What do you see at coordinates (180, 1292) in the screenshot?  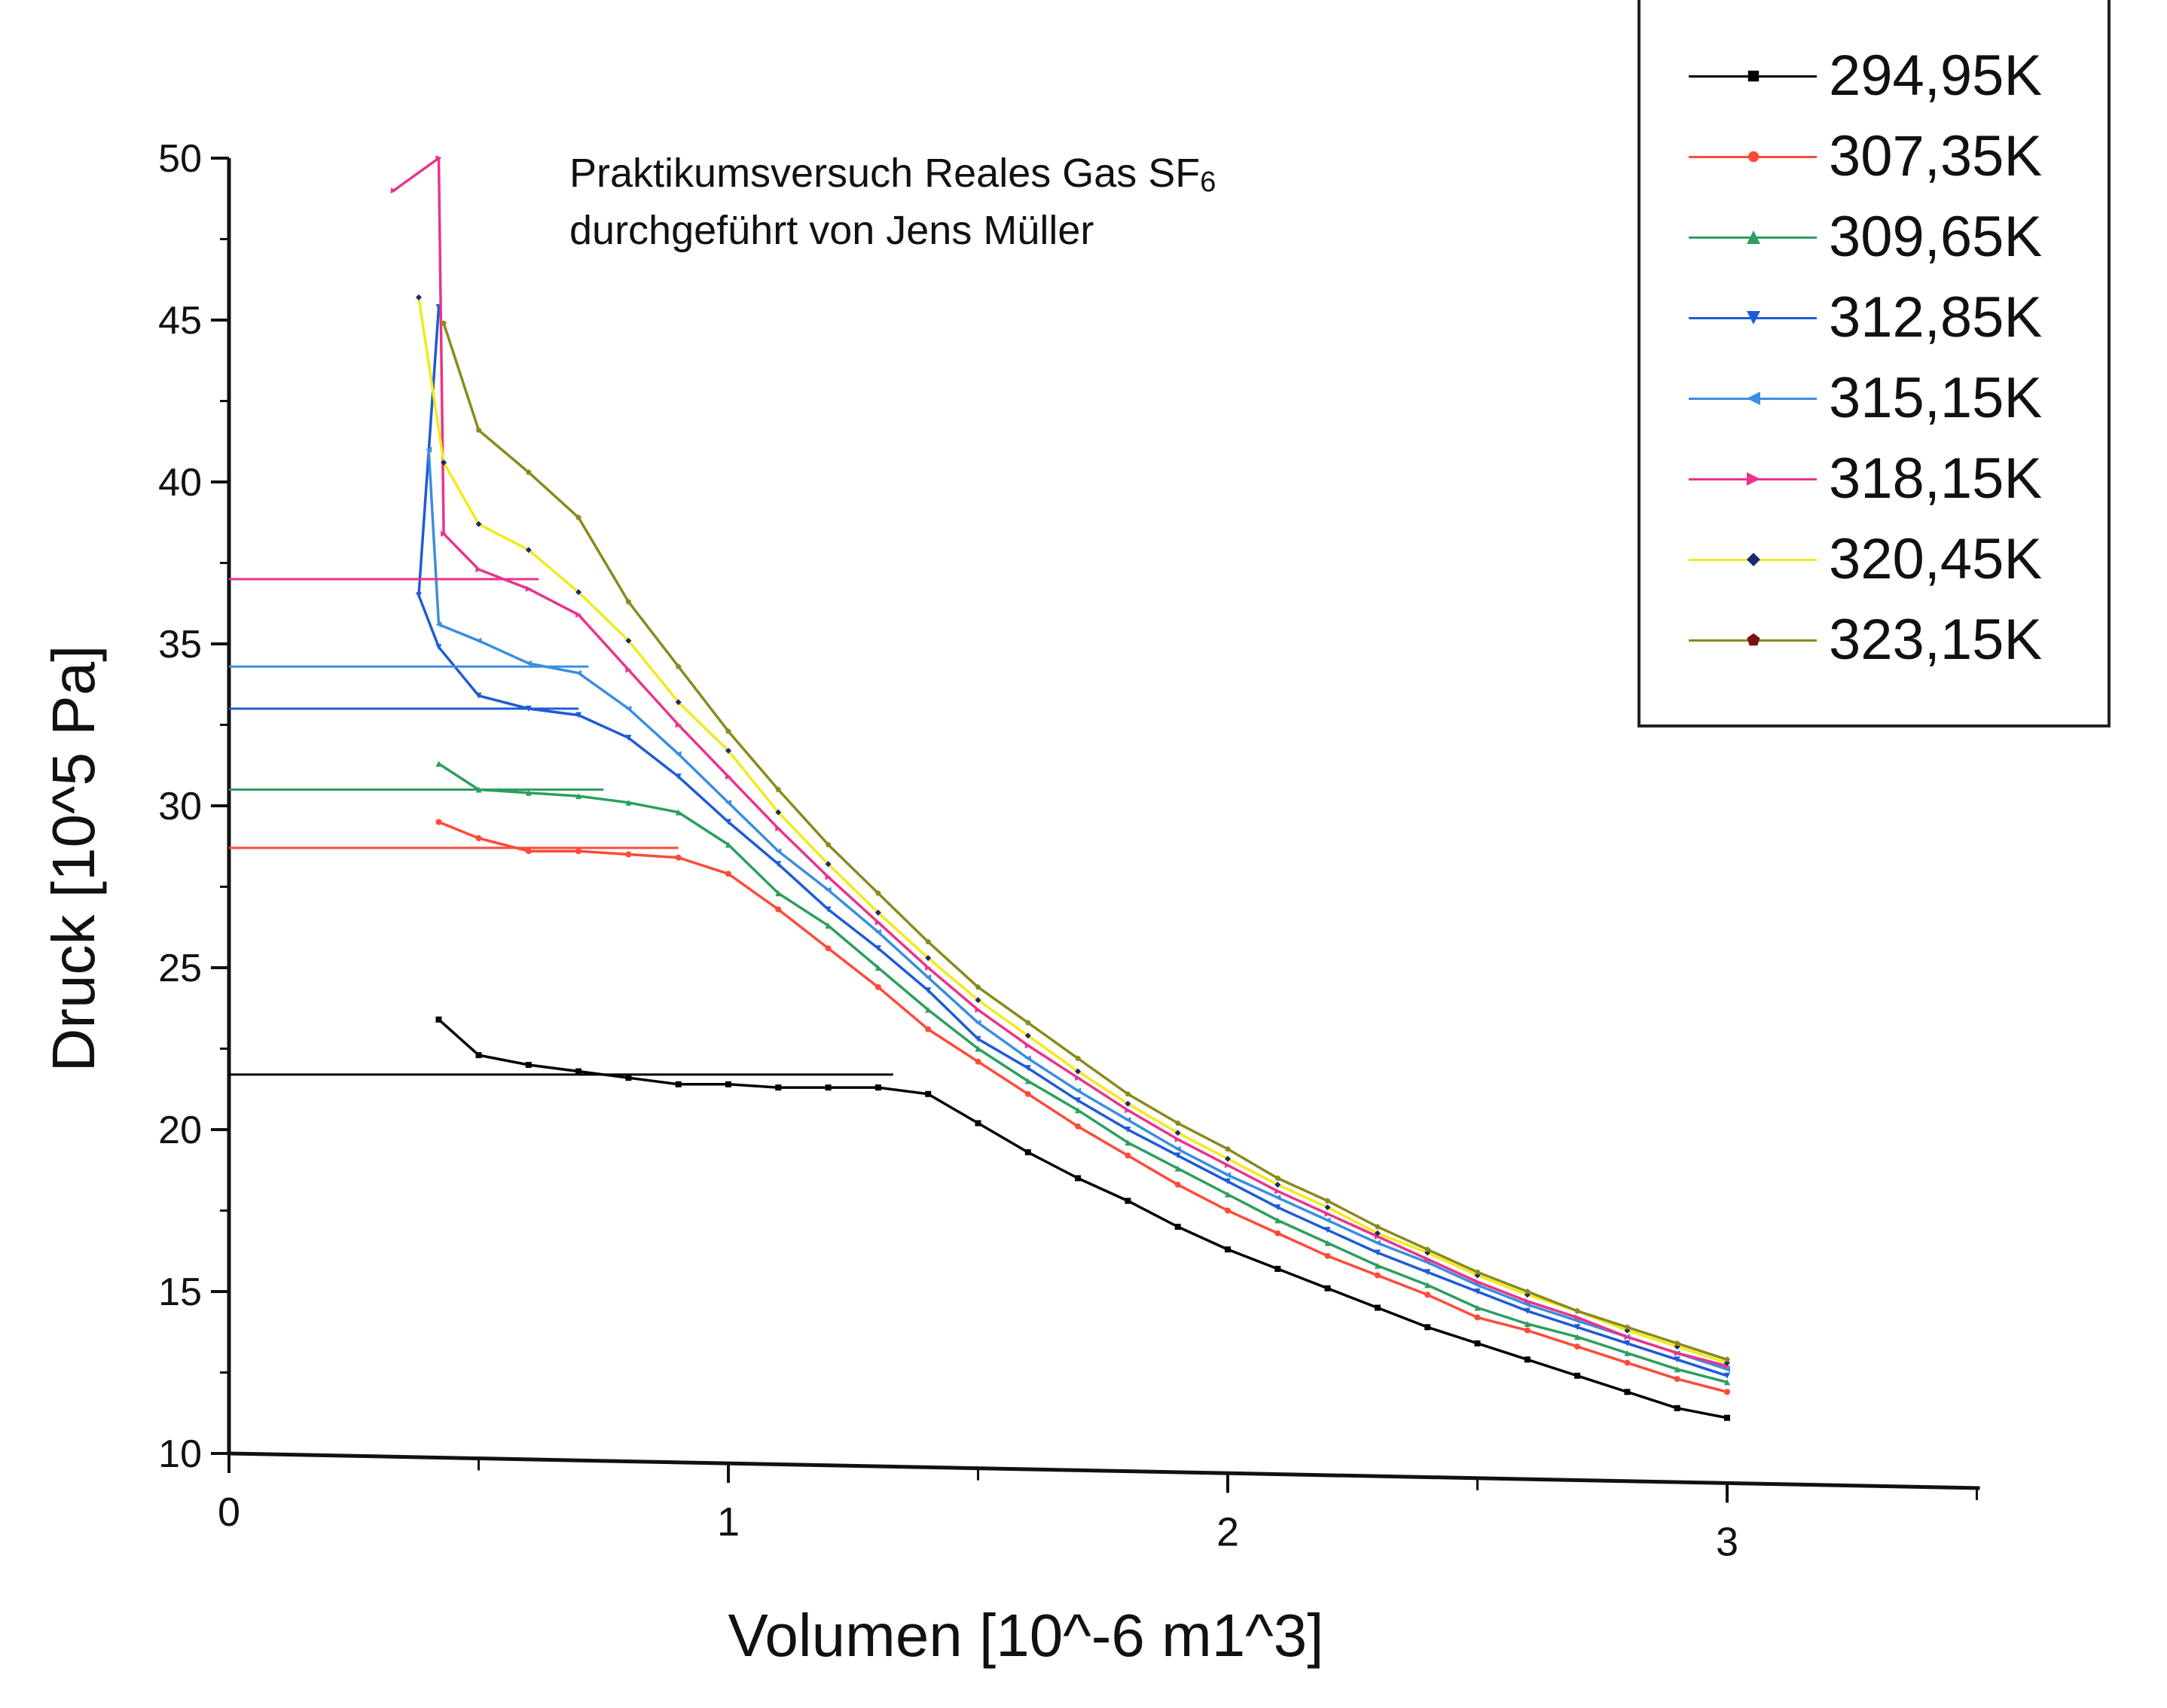 I see `y-tick-label: 15` at bounding box center [180, 1292].